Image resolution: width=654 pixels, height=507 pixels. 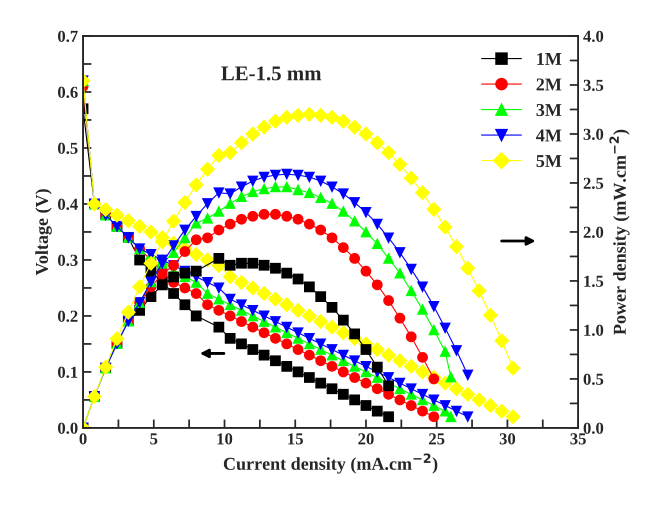 What do you see at coordinates (83, 438) in the screenshot?
I see `x-tick-label: 0` at bounding box center [83, 438].